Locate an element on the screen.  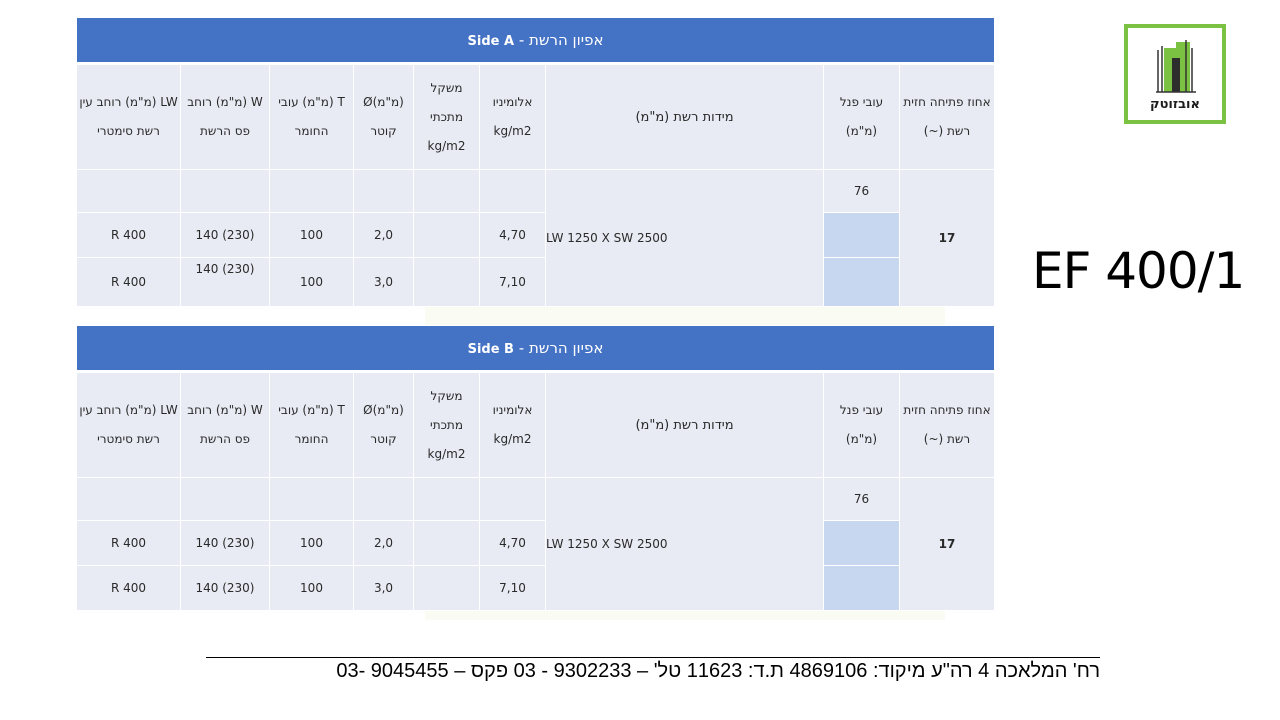
table-title: Side A - אפיון הרשת is located at coordinates (535, 41).